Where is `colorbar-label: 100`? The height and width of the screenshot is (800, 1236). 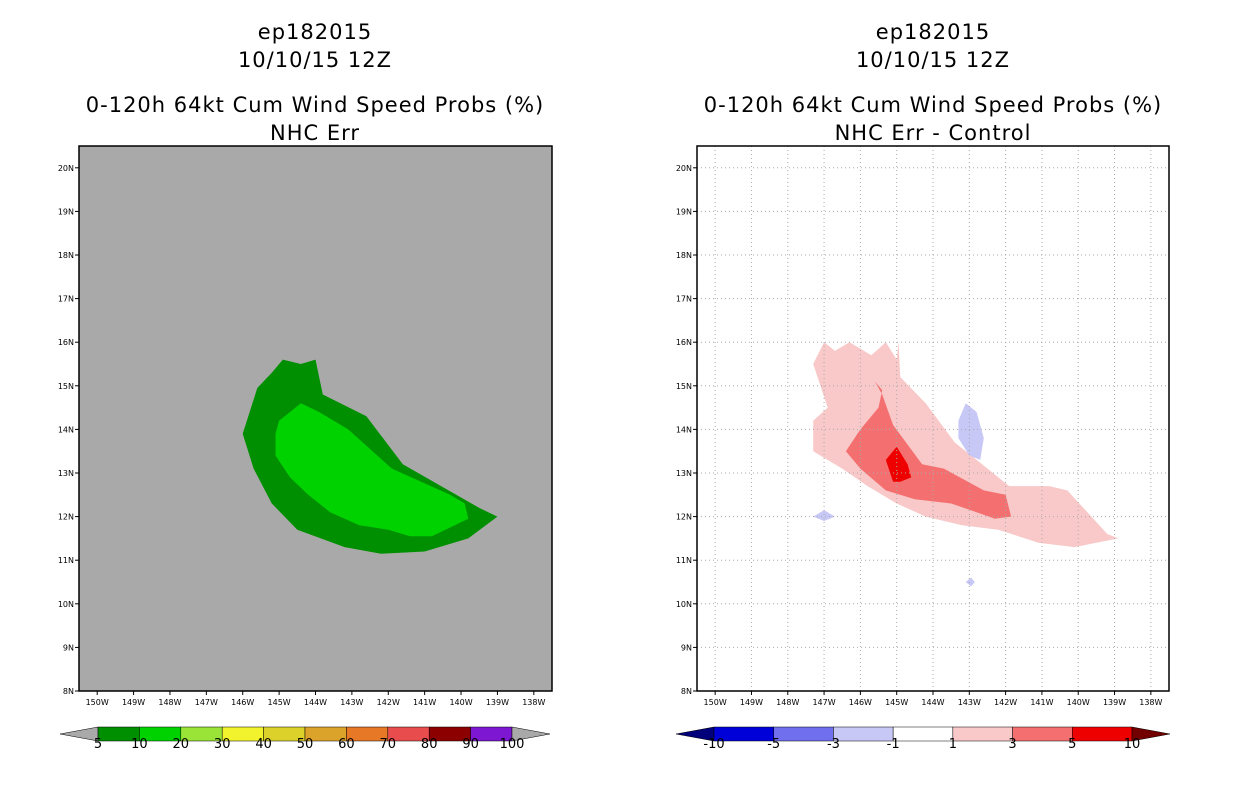
colorbar-label: 100 is located at coordinates (512, 744).